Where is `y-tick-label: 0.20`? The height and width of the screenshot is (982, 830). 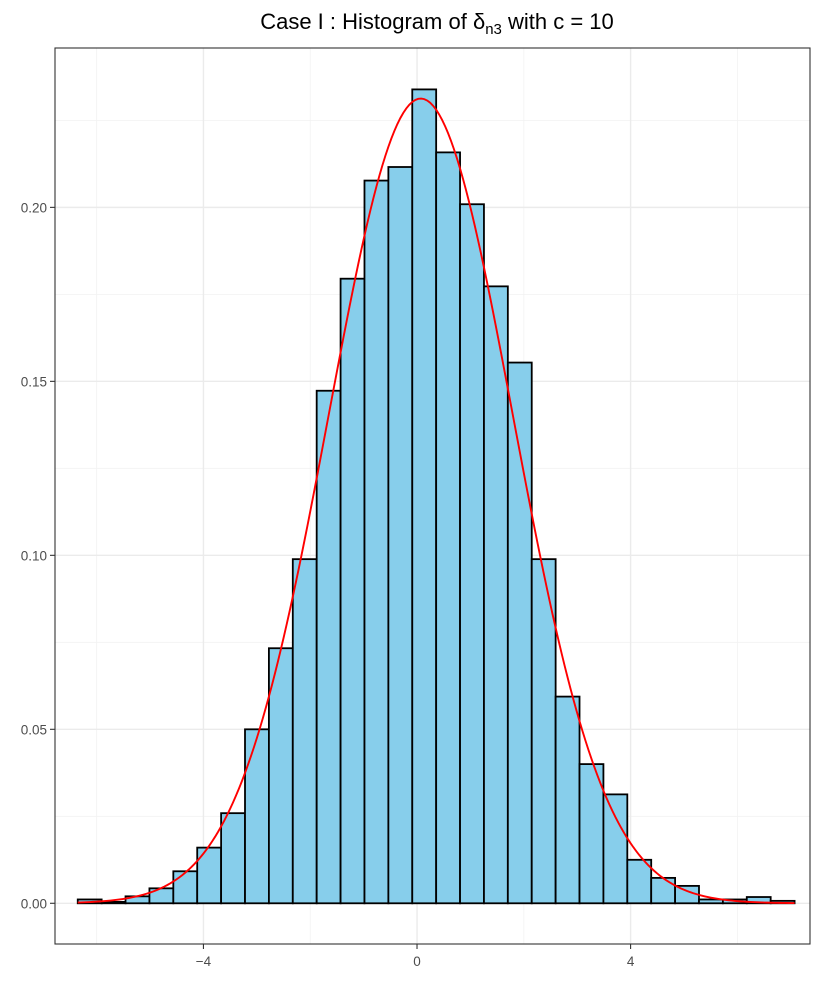
y-tick-label: 0.20 is located at coordinates (34, 207).